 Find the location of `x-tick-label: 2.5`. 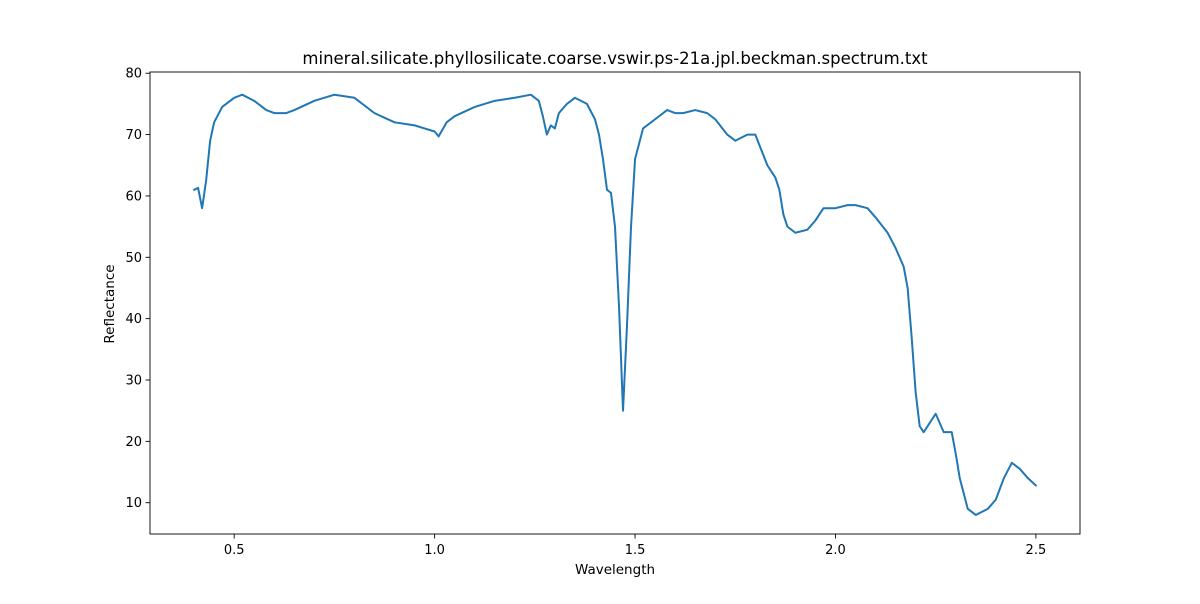

x-tick-label: 2.5 is located at coordinates (1036, 550).